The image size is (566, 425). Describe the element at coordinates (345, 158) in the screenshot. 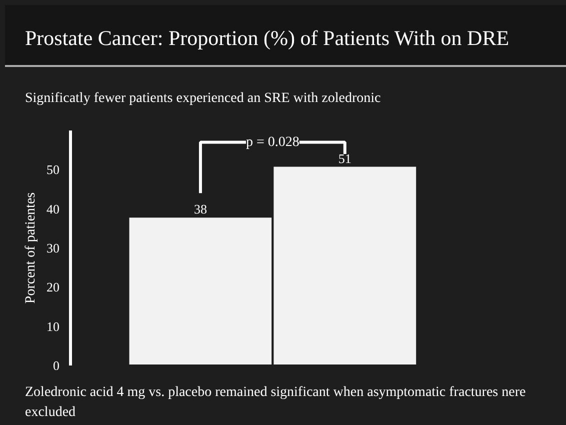

I see `data-label: 51` at that location.